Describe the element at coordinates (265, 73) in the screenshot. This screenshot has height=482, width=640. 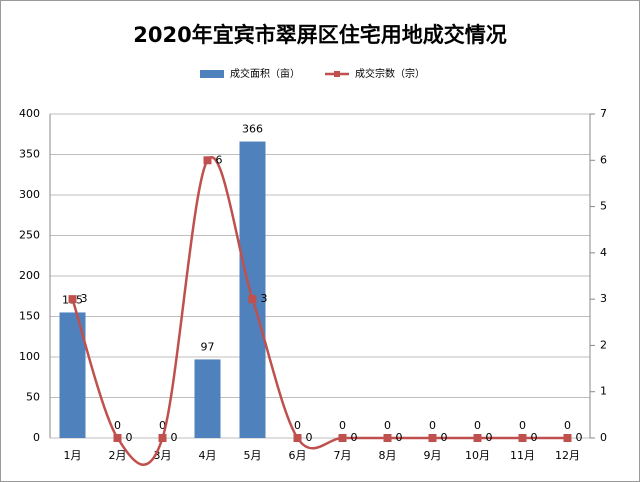
I see `legend-label: 成交面积（亩）` at that location.